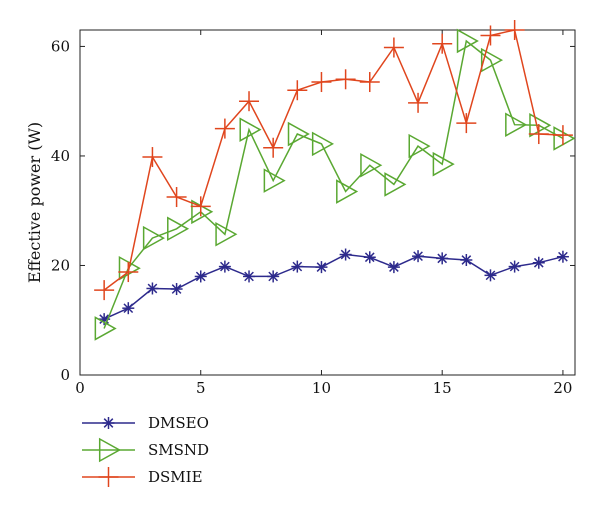 The height and width of the screenshot is (507, 600). What do you see at coordinates (60, 156) in the screenshot?
I see `y-tick-label: 40` at bounding box center [60, 156].